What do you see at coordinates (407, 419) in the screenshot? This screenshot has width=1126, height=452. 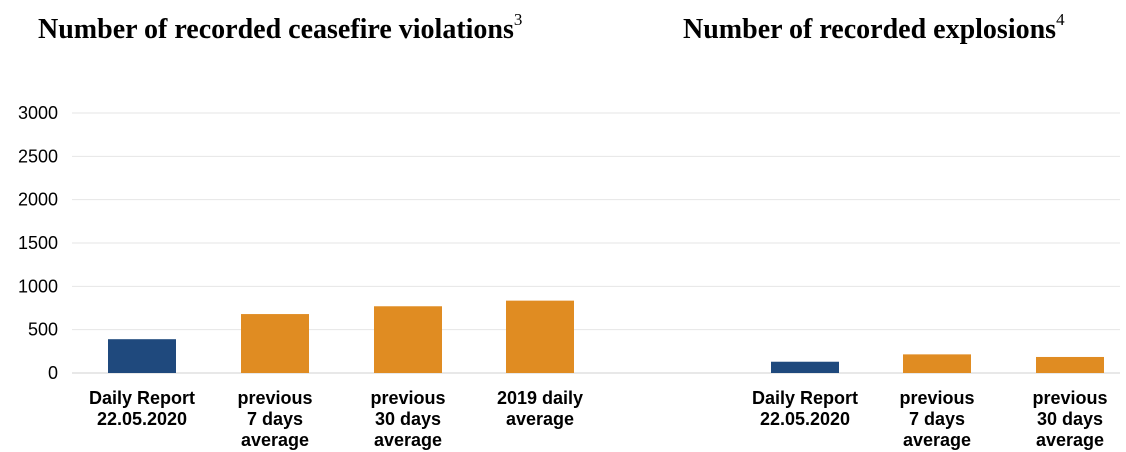 I see `category-label-ceasefire-2: previous 30 days average` at bounding box center [407, 419].